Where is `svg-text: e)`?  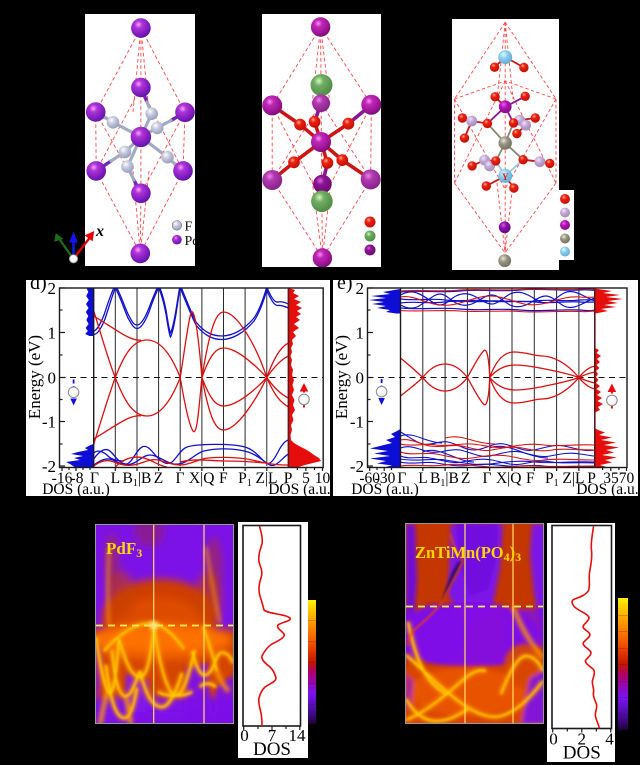 svg-text: e) is located at coordinates (345, 287).